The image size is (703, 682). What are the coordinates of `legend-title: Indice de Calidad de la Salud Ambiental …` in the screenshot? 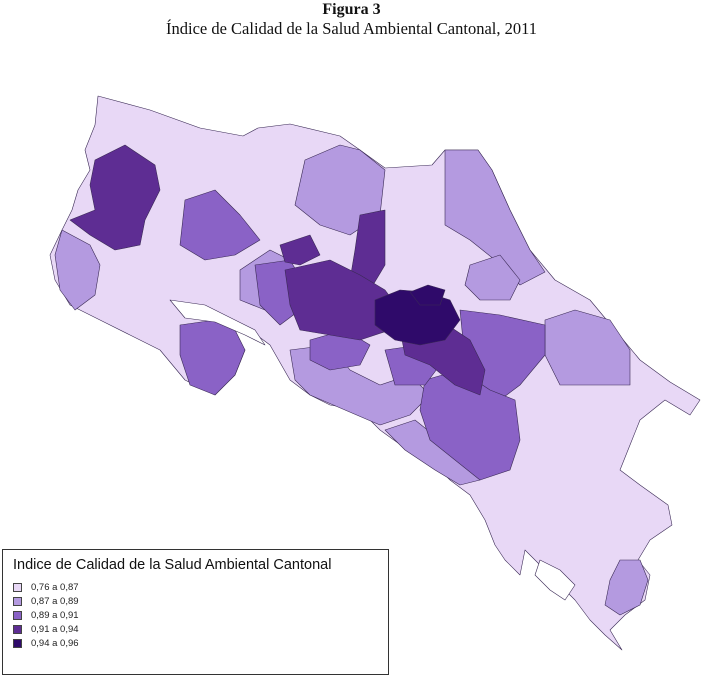 It's located at (172, 565).